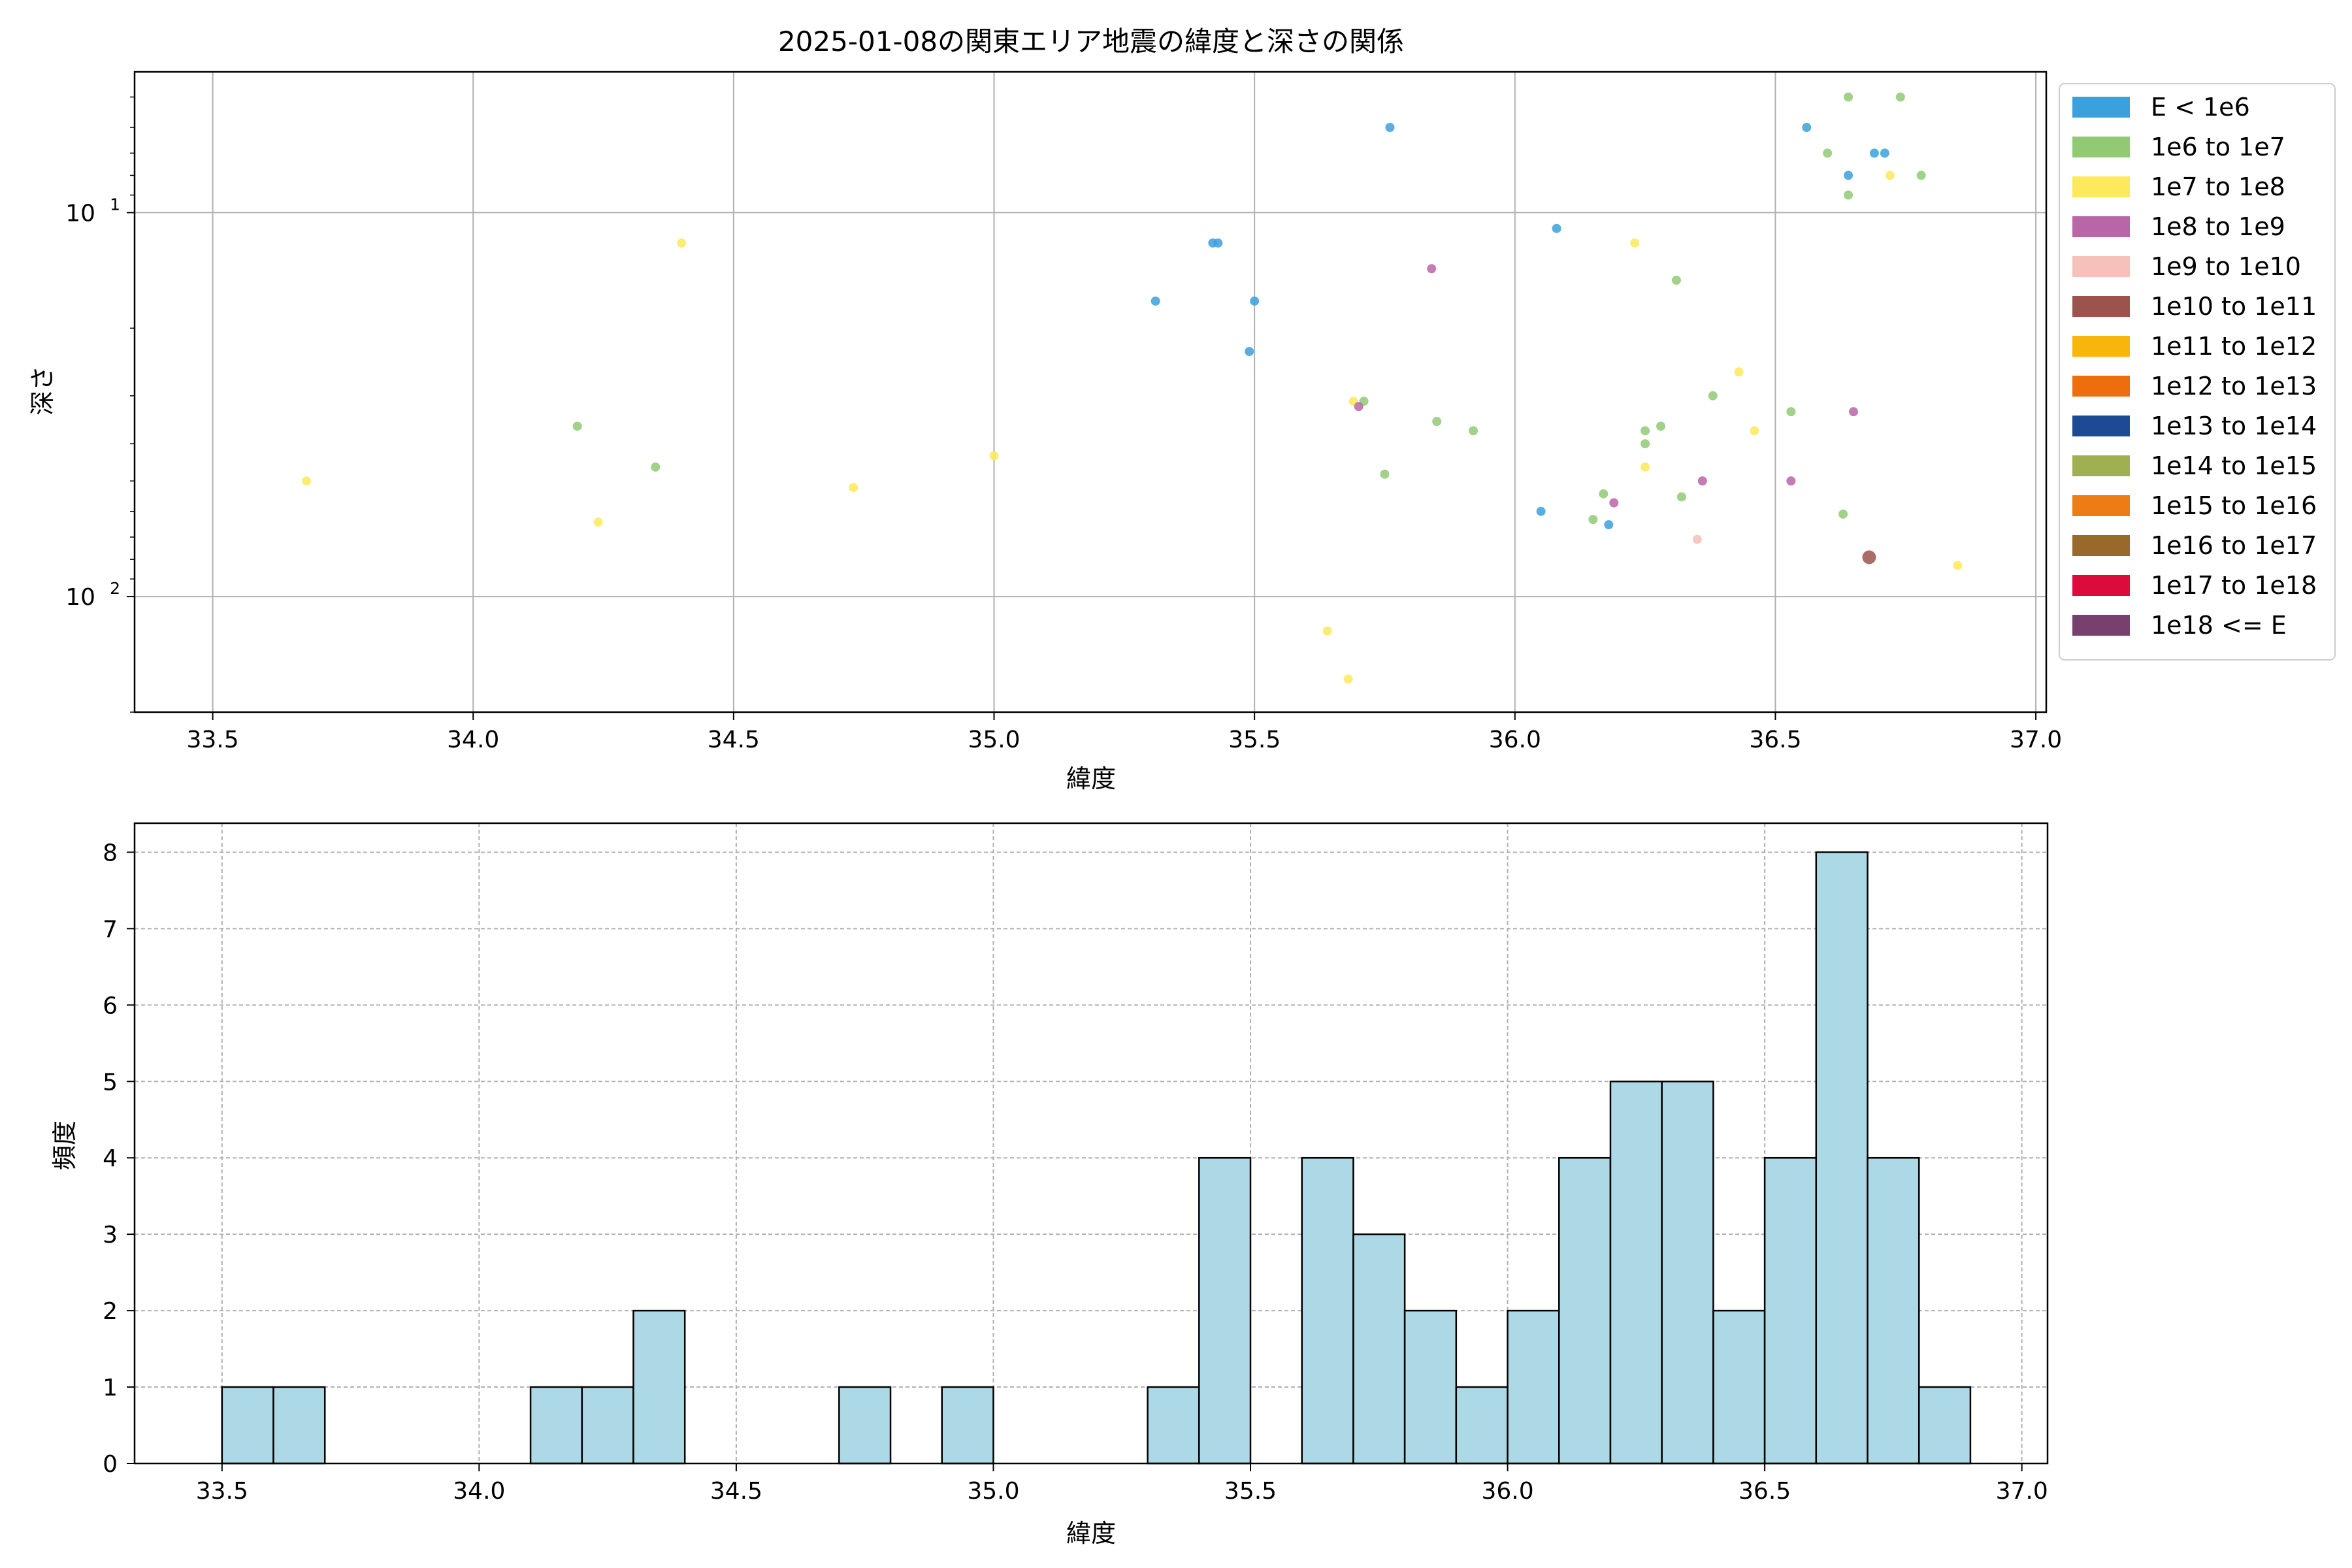 The height and width of the screenshot is (1568, 2352). Describe the element at coordinates (2200, 107) in the screenshot. I see `legend-label: E < 1e6` at that location.